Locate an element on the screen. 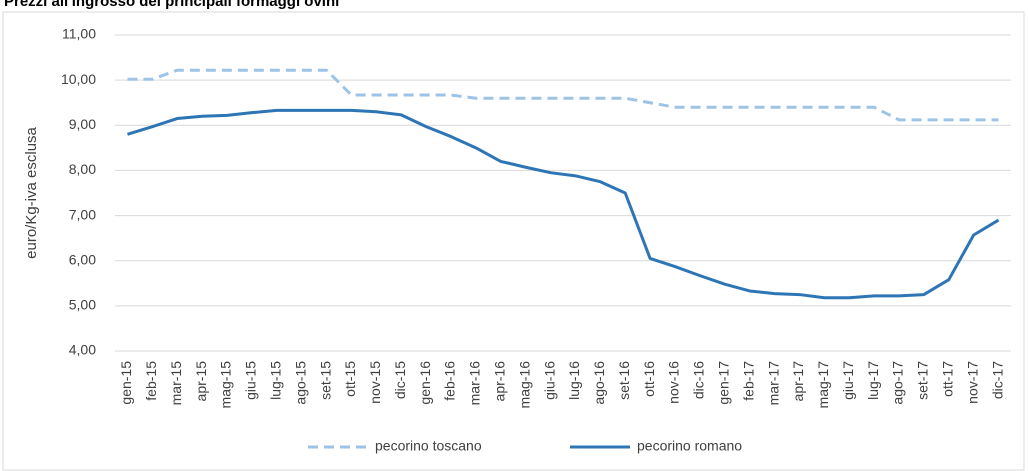 This screenshot has width=1028, height=471. x-tick-label: feb-17 is located at coordinates (748, 381).